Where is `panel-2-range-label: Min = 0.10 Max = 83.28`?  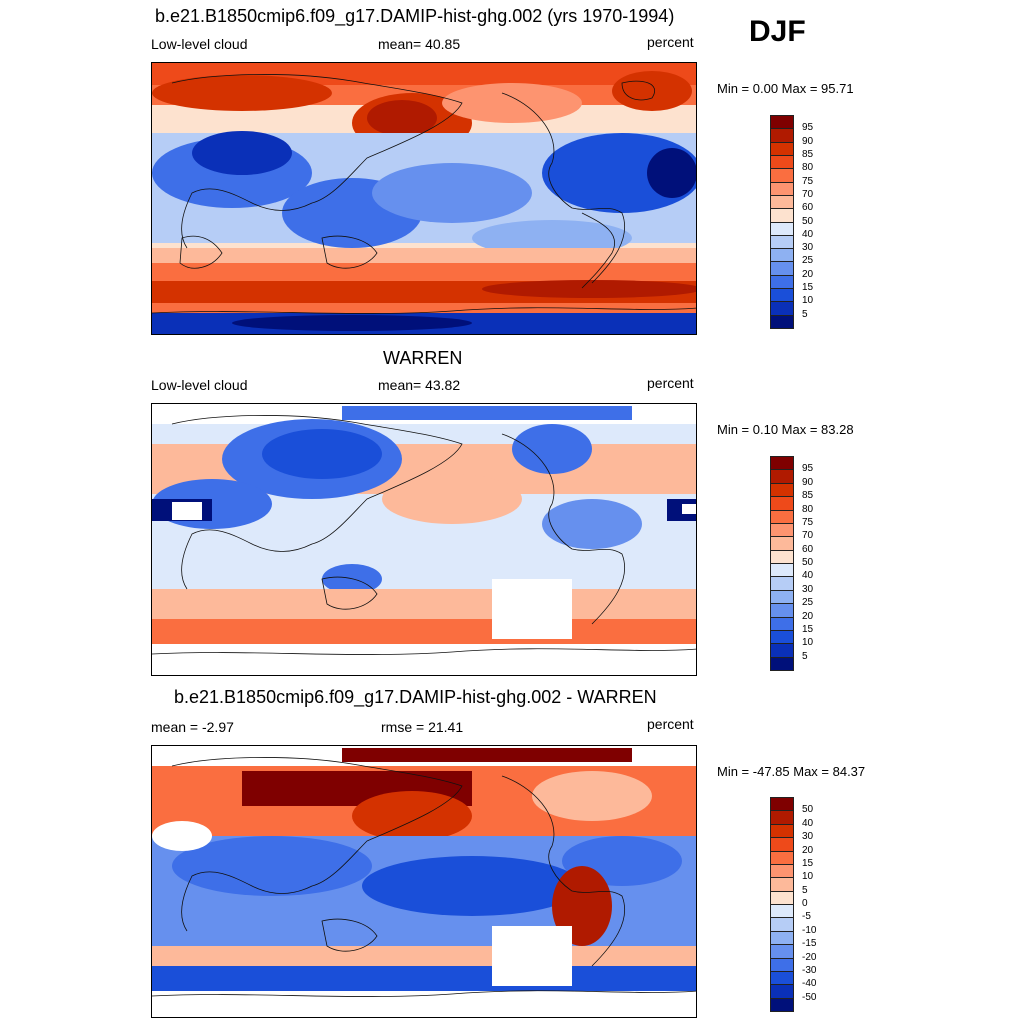
panel-2-range-label: Min = 0.10 Max = 83.28 is located at coordinates (785, 429).